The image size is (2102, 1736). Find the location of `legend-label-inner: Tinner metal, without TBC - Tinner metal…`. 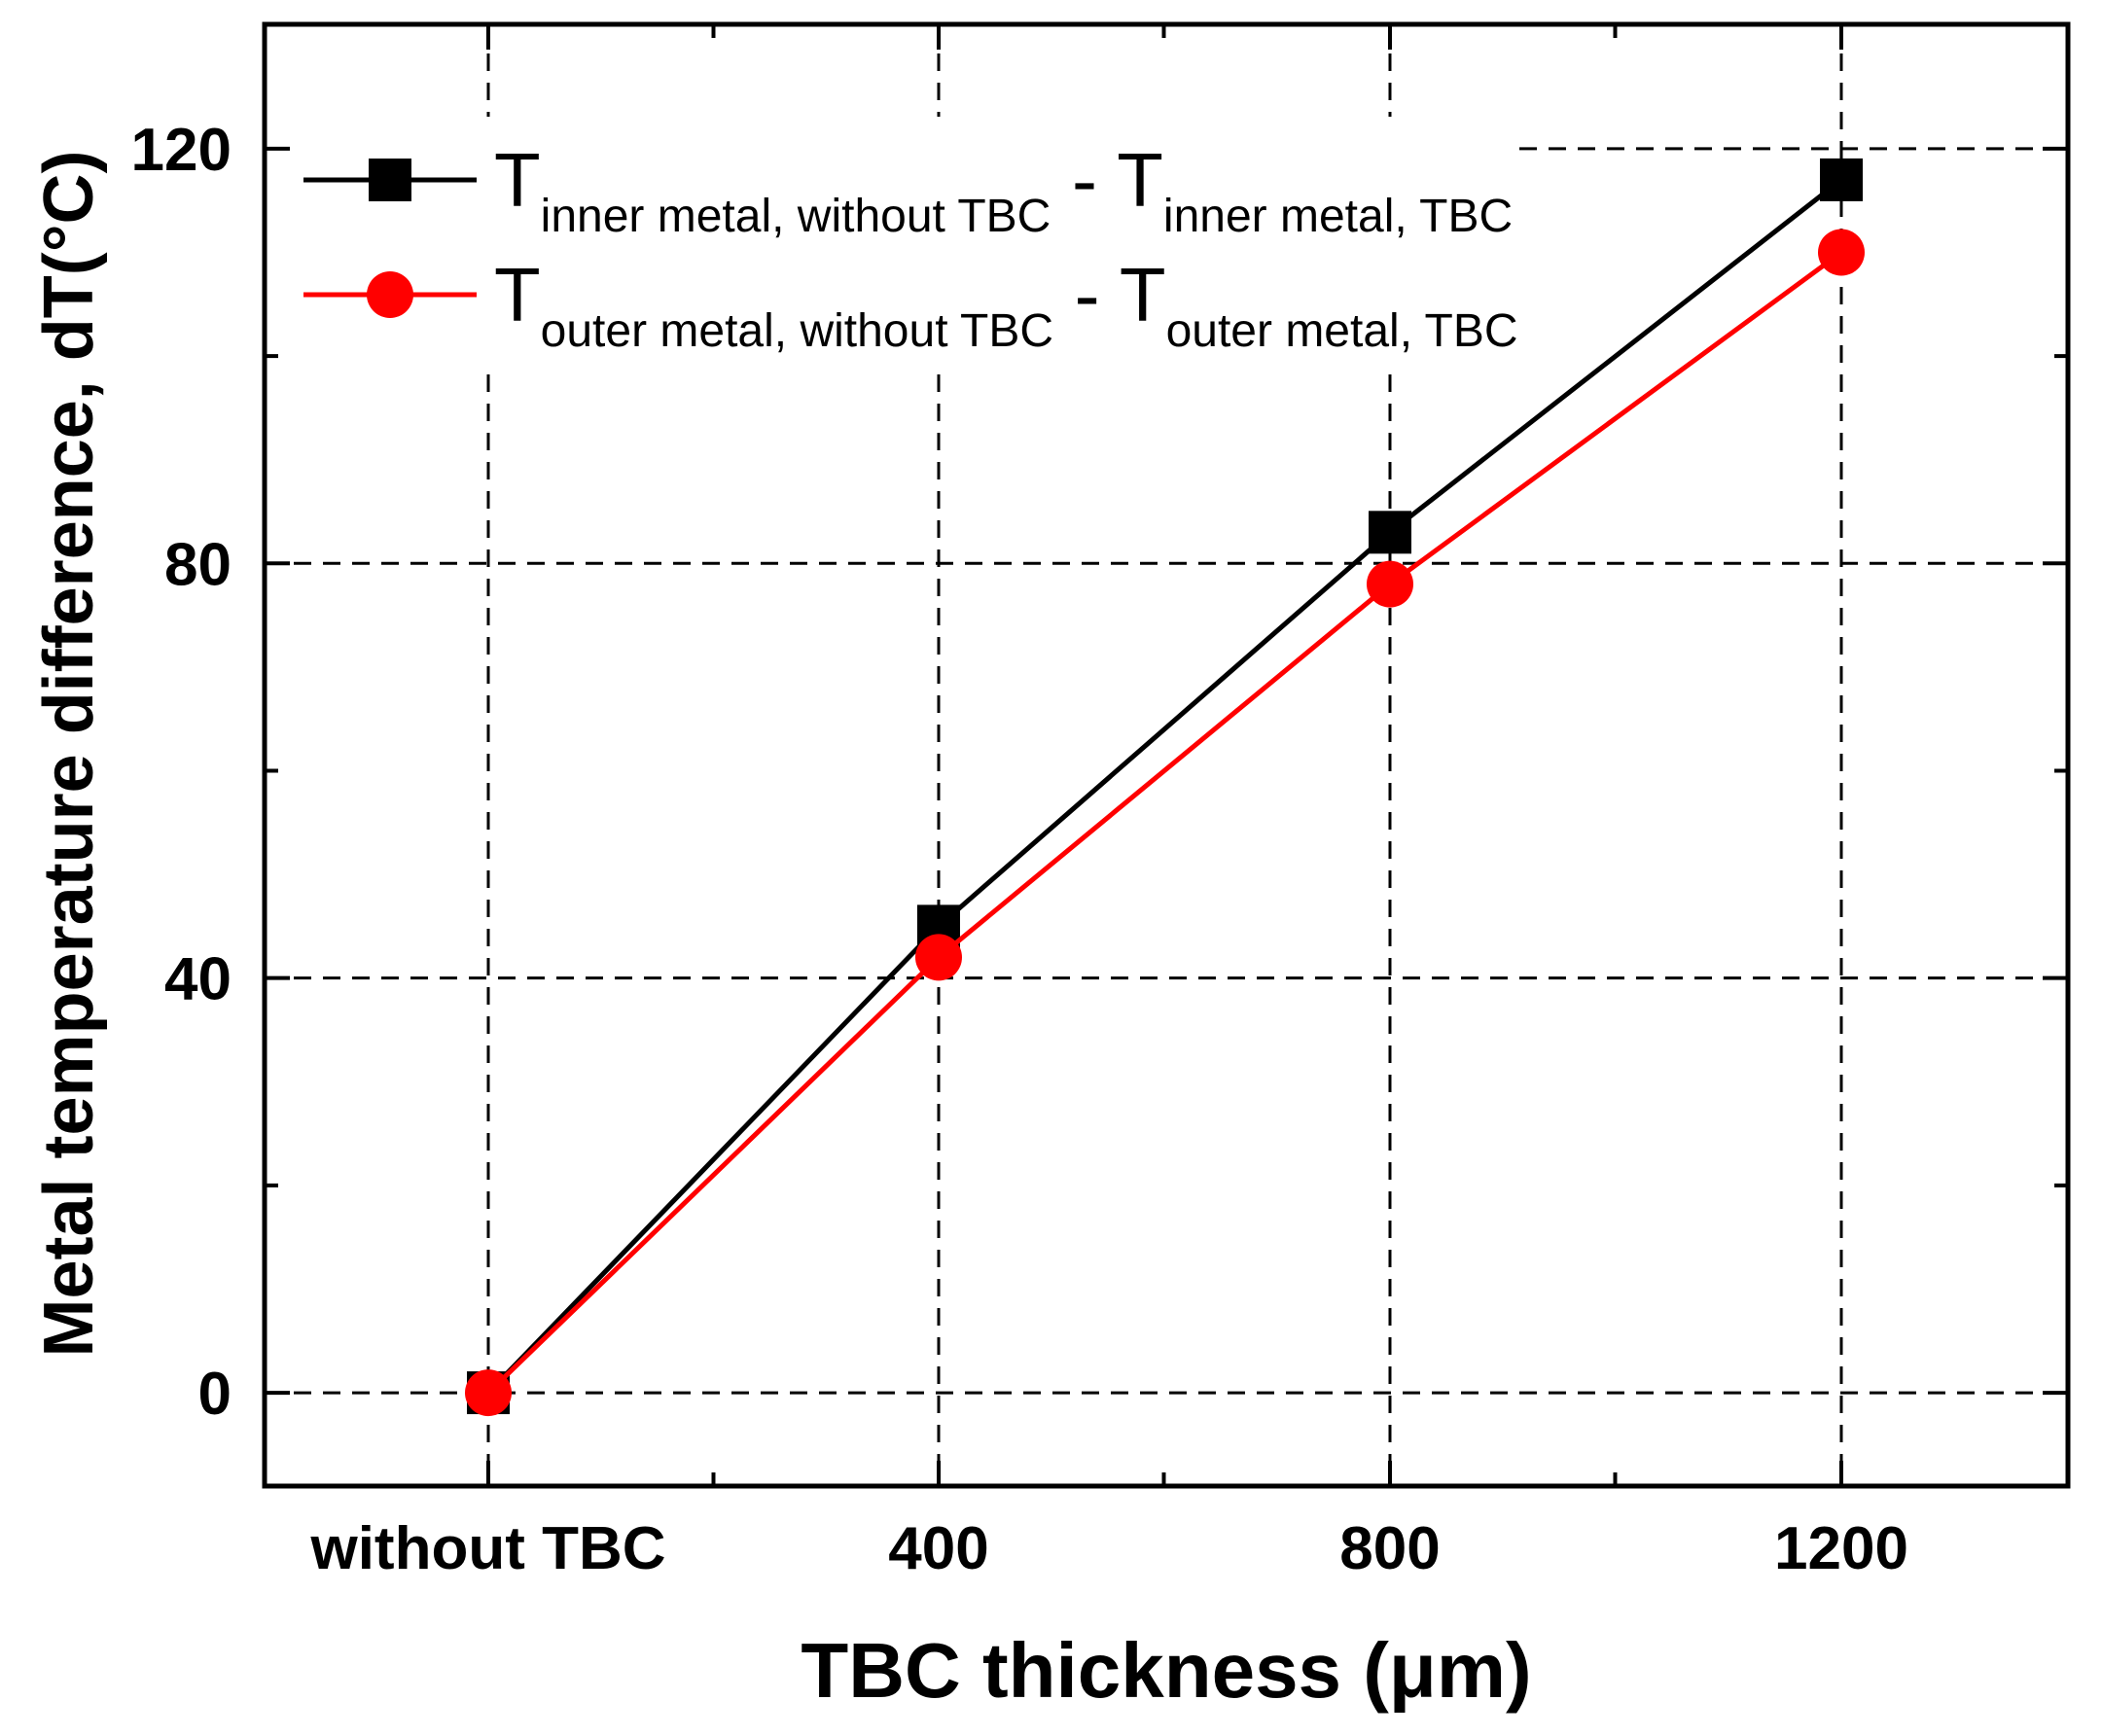

legend-label-inner: Tinner metal, without TBC - Tinner metal… is located at coordinates (1003, 190).